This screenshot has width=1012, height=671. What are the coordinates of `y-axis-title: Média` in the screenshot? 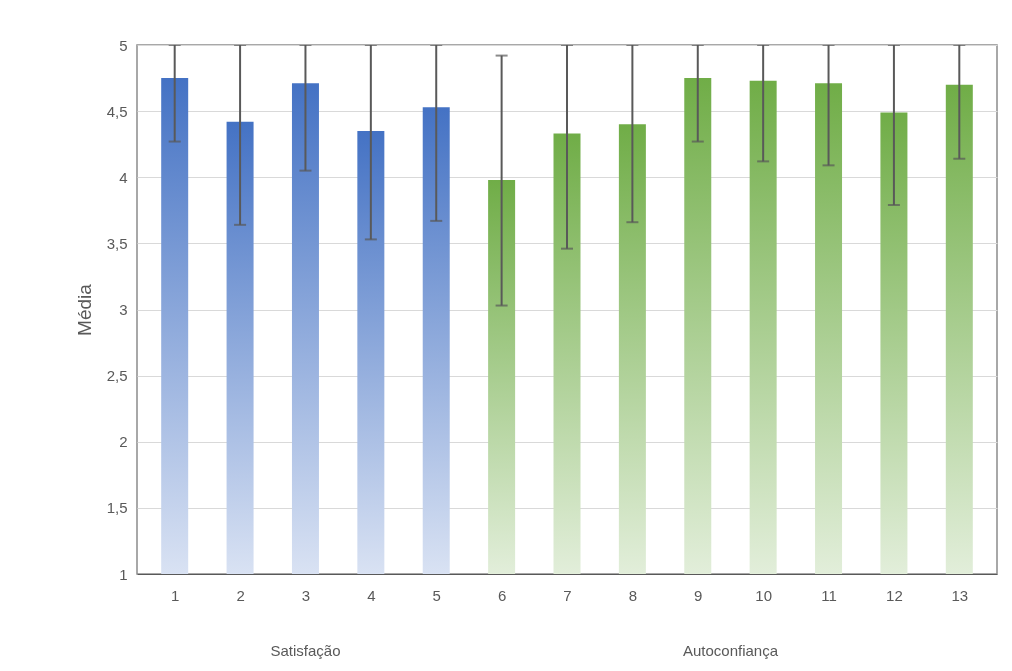 It's located at (84, 309).